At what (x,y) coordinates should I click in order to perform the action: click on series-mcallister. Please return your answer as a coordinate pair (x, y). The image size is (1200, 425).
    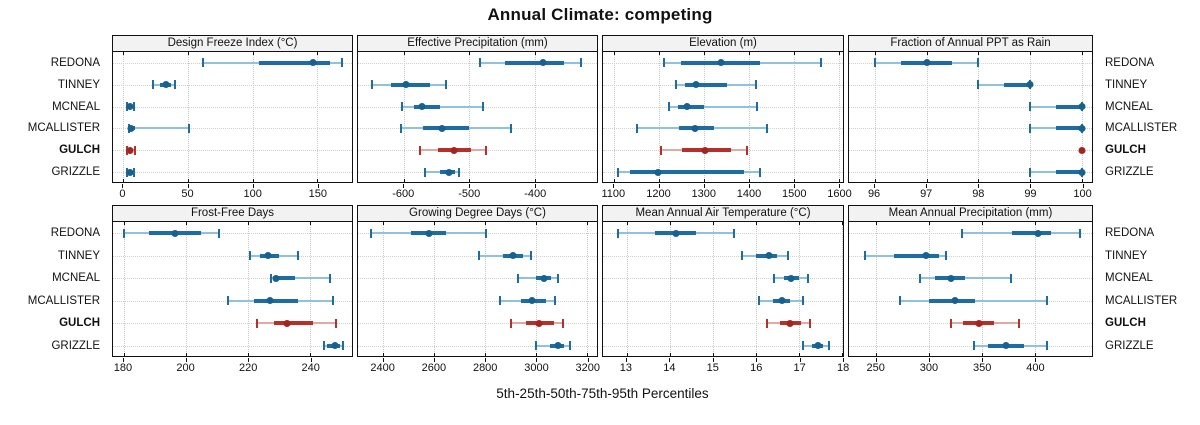
    Looking at the image, I should click on (232, 301).